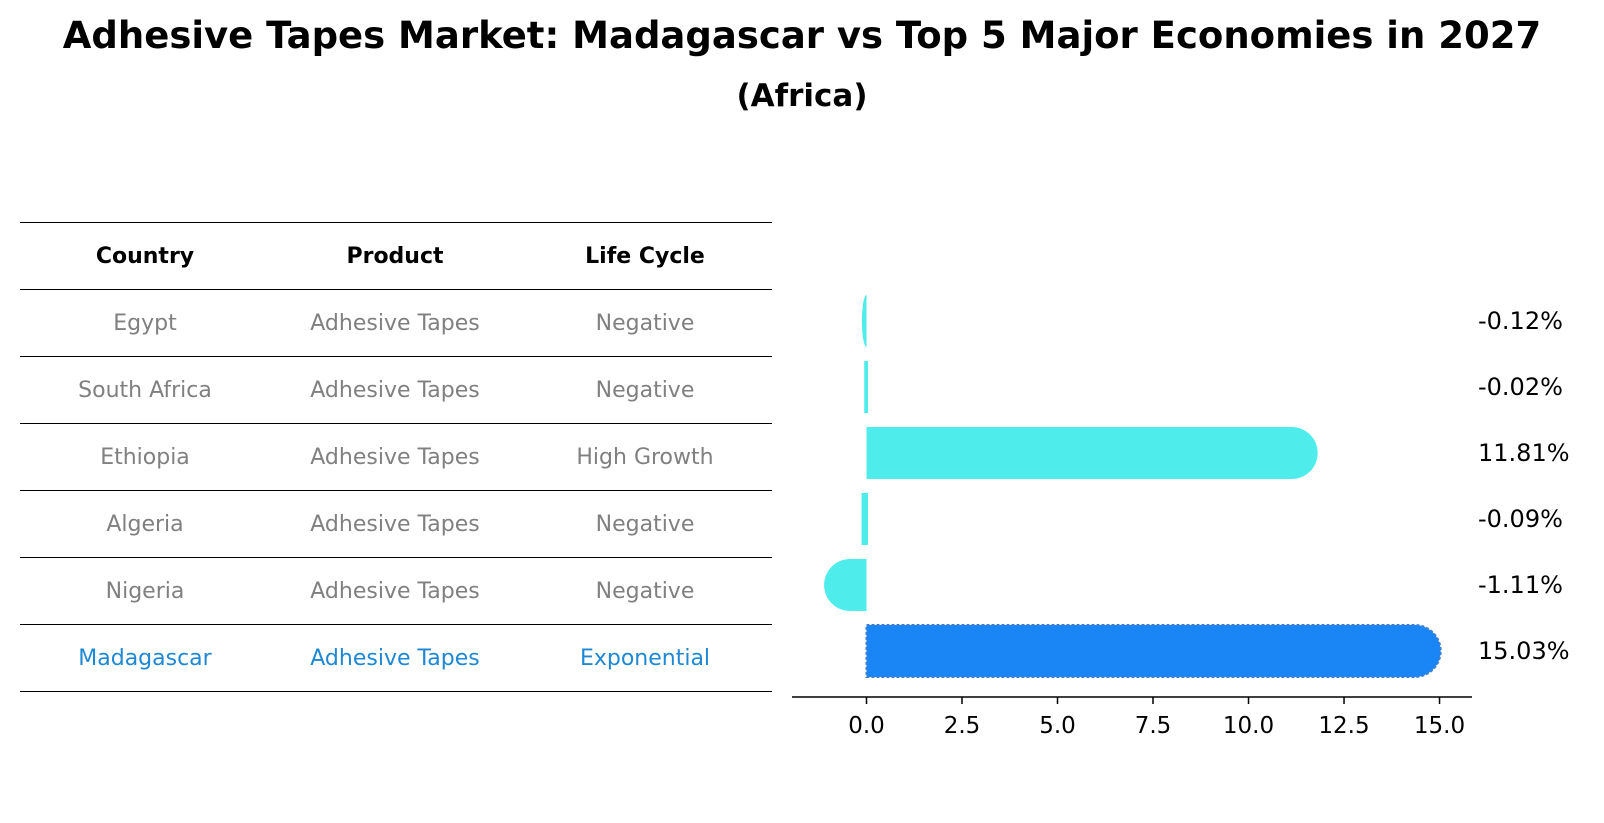 Image resolution: width=1604 pixels, height=823 pixels. I want to click on chart-subtitle: (Africa), so click(802, 96).